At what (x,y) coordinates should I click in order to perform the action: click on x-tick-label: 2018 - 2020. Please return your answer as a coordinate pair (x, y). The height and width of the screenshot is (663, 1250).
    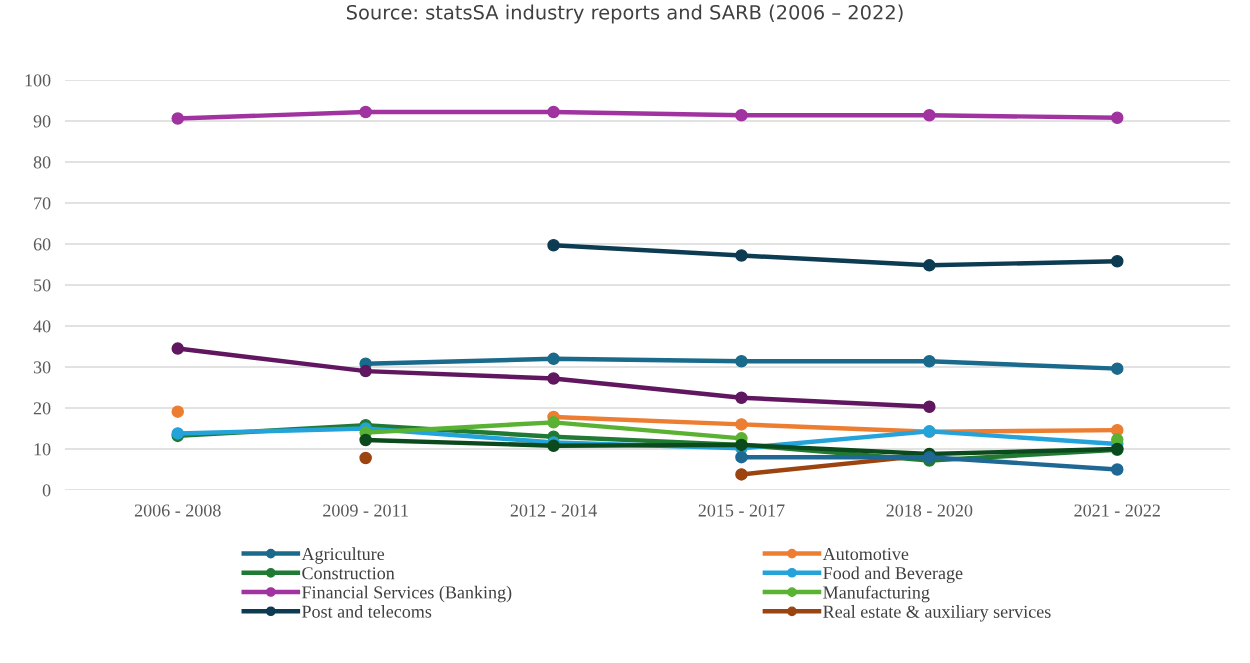
    Looking at the image, I should click on (929, 510).